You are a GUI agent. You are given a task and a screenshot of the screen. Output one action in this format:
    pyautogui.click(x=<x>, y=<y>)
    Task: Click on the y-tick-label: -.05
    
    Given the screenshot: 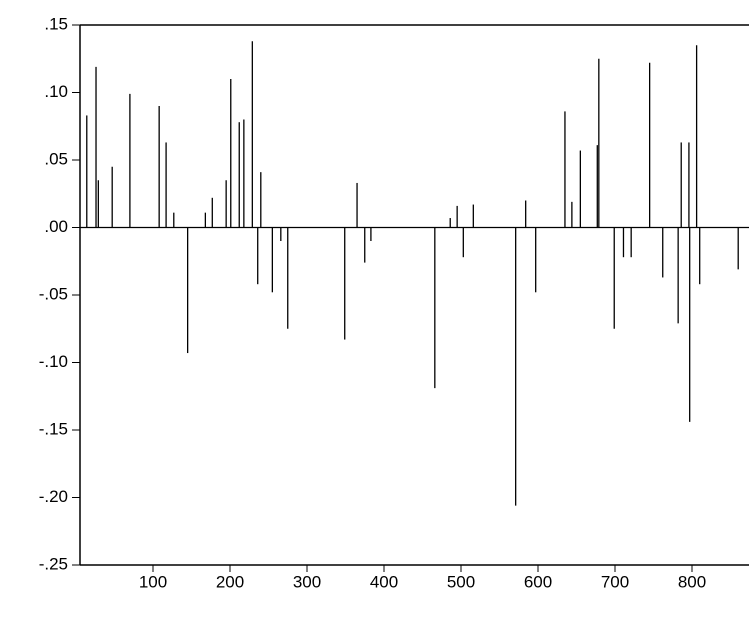 What is the action you would take?
    pyautogui.click(x=53, y=293)
    